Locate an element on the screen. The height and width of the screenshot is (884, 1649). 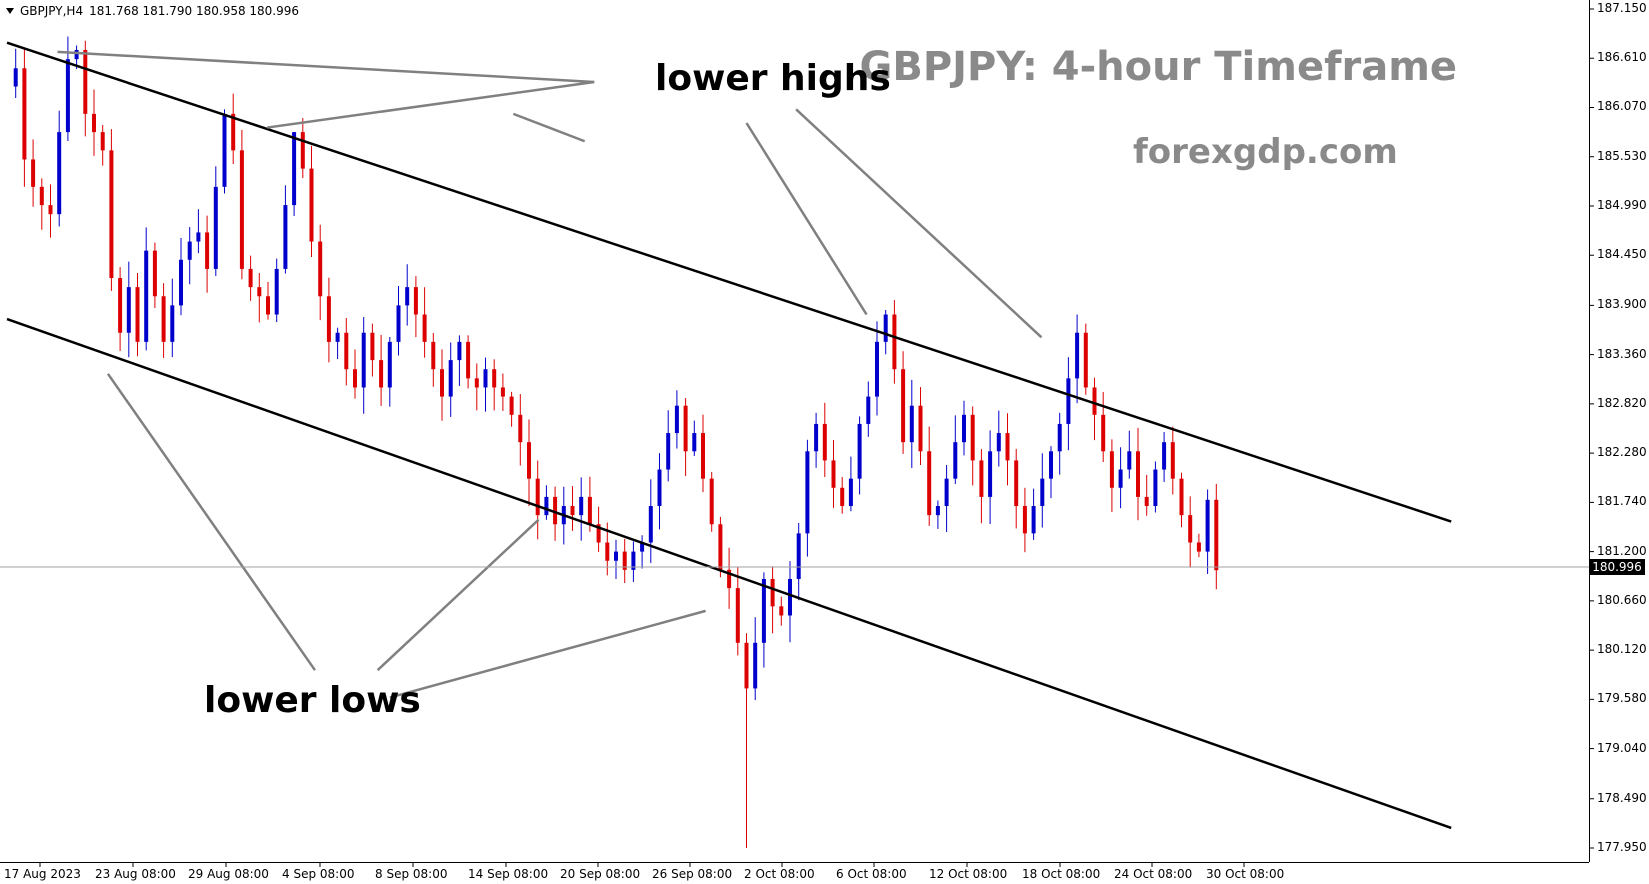
price-tick-label: 184.990 is located at coordinates (1622, 204).